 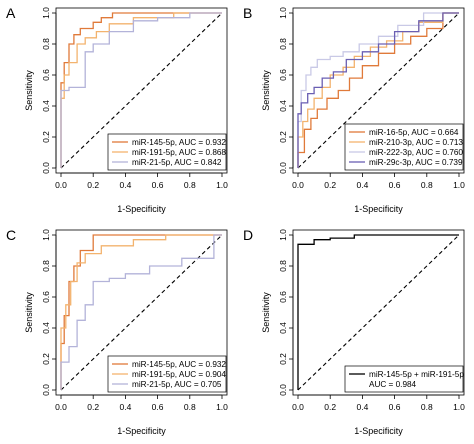 I want to click on legend-entry: miR-16-5p, AUC = 0.664, so click(x=414, y=132).